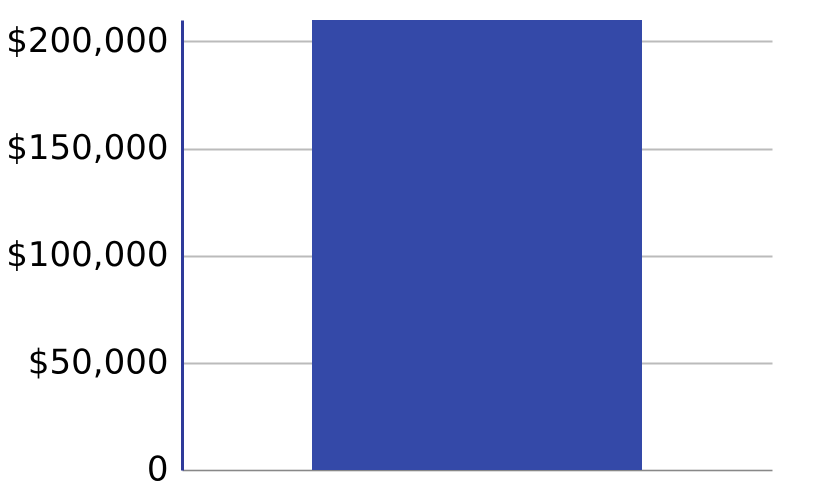  Describe the element at coordinates (87, 255) in the screenshot. I see `y-tick-label: $100,000` at that location.